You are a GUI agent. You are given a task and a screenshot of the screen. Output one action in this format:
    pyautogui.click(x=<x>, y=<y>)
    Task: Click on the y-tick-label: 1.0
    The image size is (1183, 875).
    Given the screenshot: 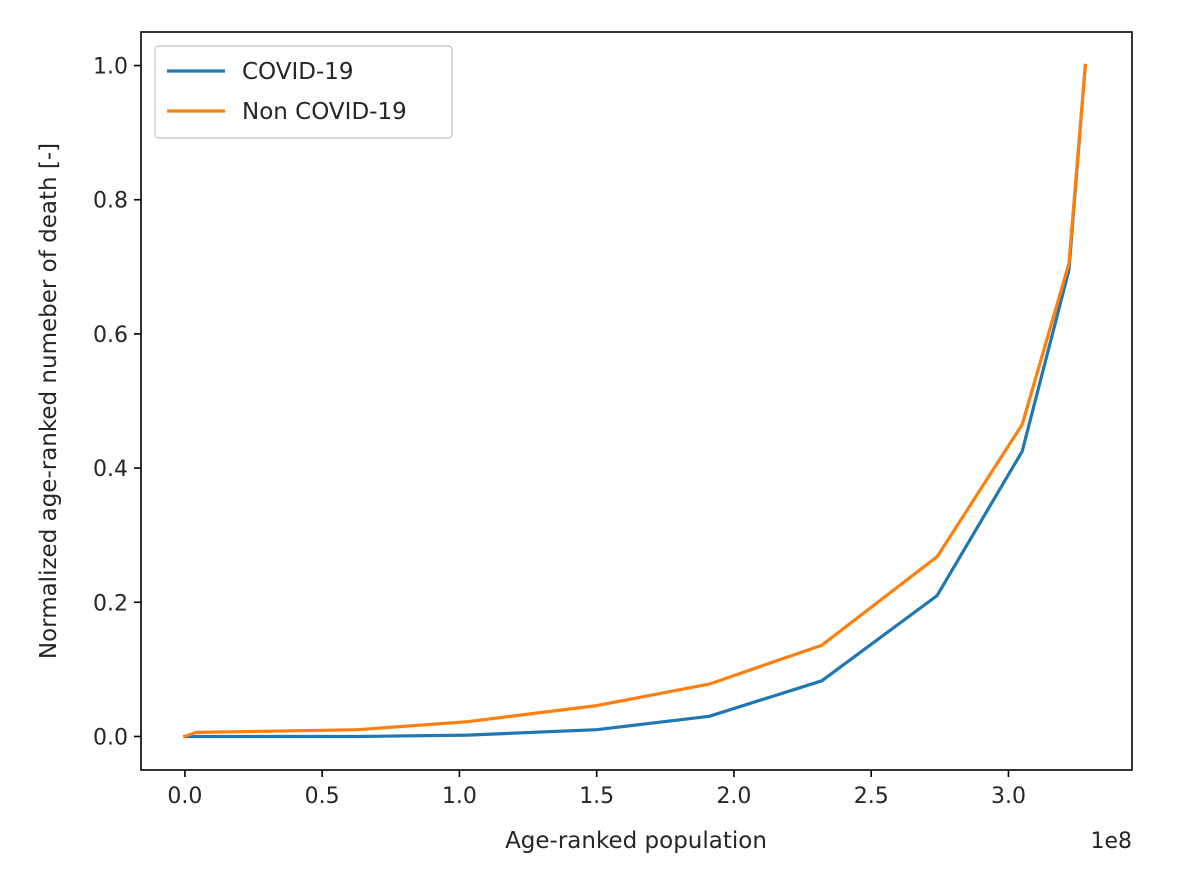 What is the action you would take?
    pyautogui.click(x=110, y=67)
    